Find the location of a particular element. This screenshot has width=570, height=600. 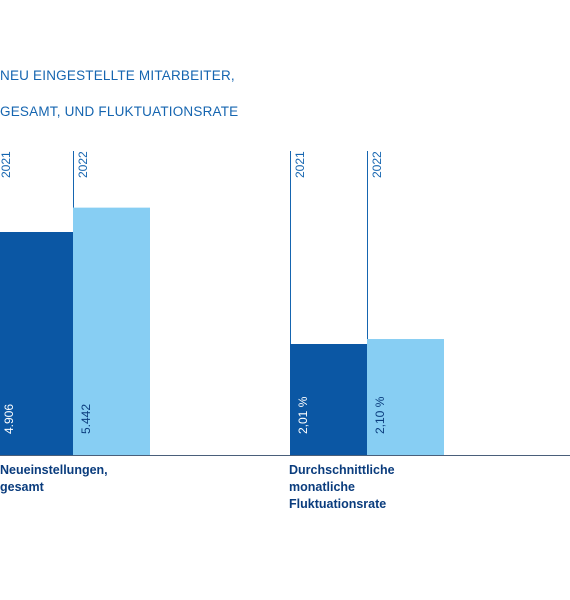

category-label-turnover-line-3: Fluktuationsrate is located at coordinates (338, 504).